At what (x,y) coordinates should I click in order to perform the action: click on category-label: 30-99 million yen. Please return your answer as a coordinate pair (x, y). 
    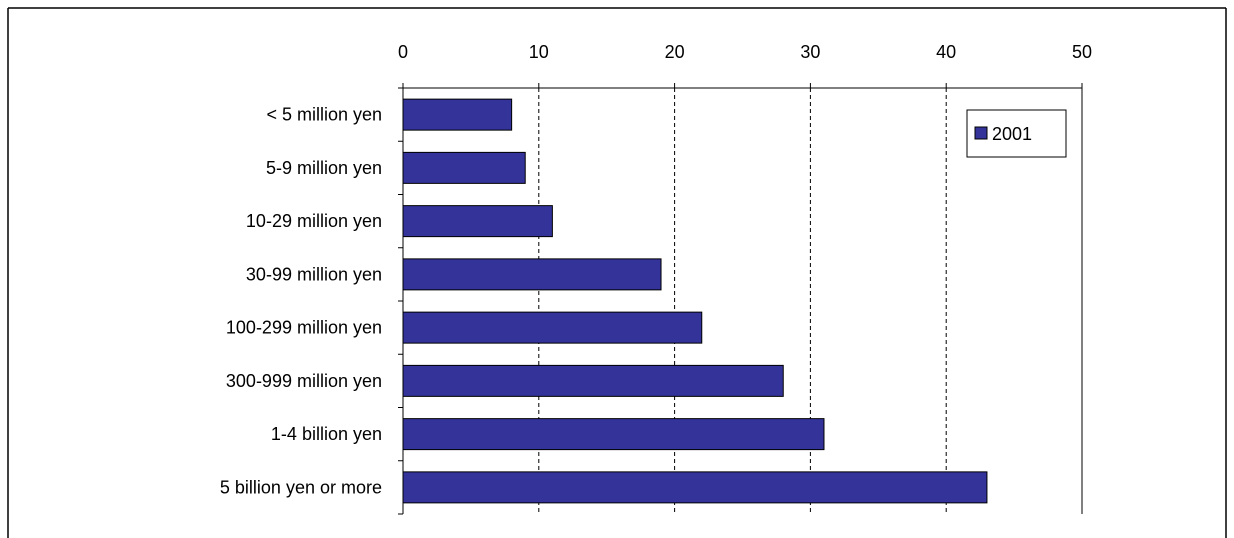
    Looking at the image, I should click on (314, 274).